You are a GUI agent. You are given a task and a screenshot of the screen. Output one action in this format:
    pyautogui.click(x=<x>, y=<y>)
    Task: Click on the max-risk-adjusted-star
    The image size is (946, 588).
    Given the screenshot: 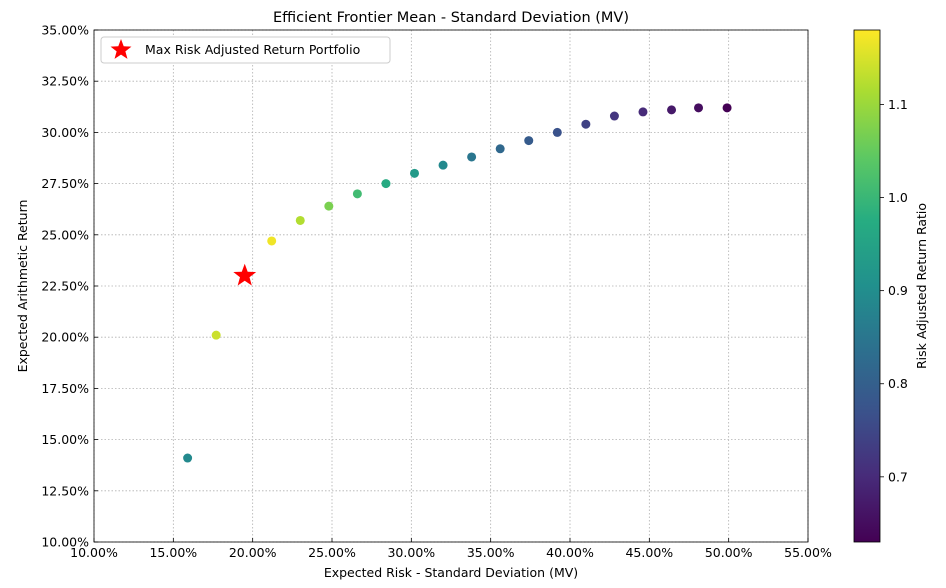 What is the action you would take?
    pyautogui.click(x=245, y=274)
    